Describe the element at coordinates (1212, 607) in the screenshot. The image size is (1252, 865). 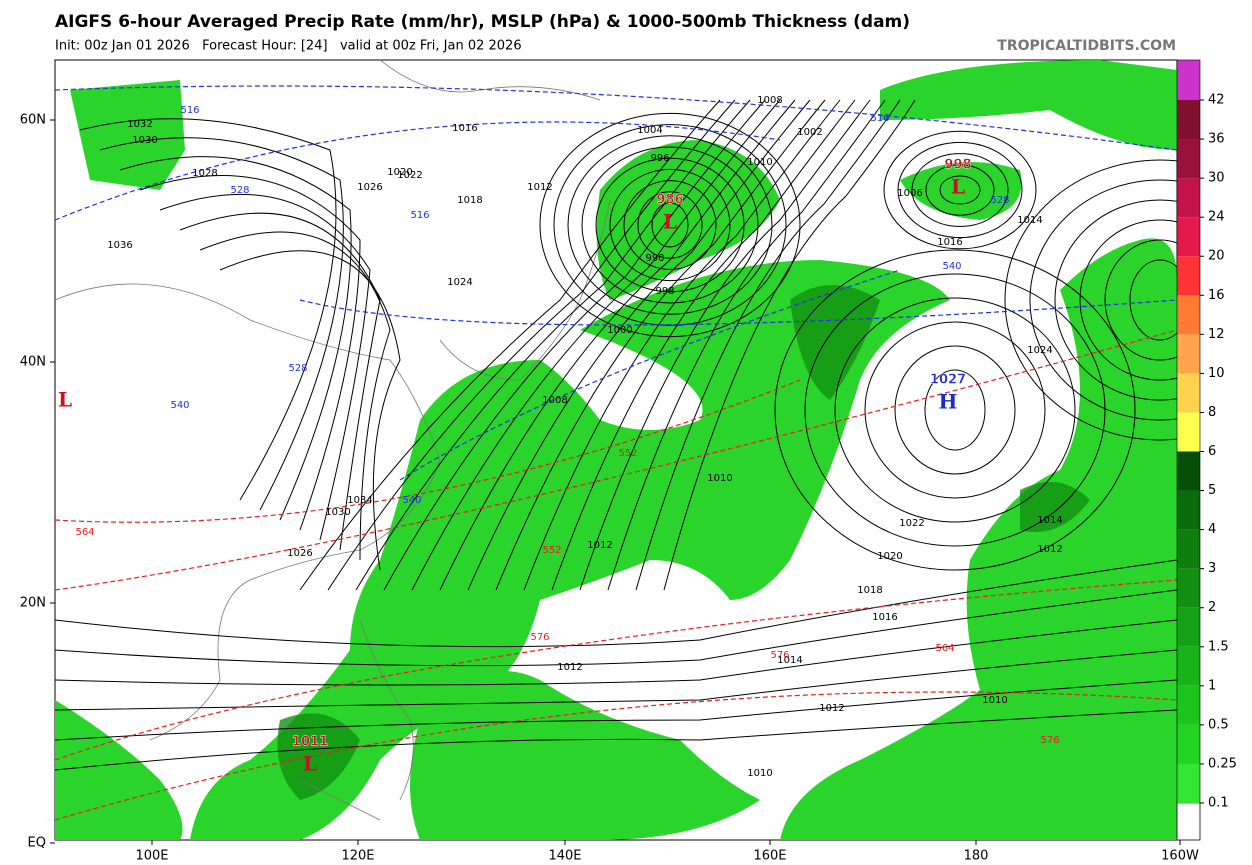
I see `colorbar-label: 2` at that location.